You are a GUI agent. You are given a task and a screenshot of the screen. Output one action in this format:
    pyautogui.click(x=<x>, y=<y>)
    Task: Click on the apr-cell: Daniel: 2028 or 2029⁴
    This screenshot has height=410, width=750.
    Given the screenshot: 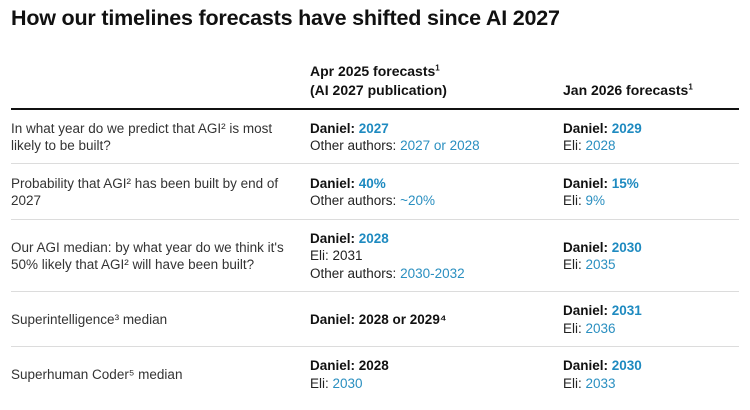 What is the action you would take?
    pyautogui.click(x=430, y=319)
    